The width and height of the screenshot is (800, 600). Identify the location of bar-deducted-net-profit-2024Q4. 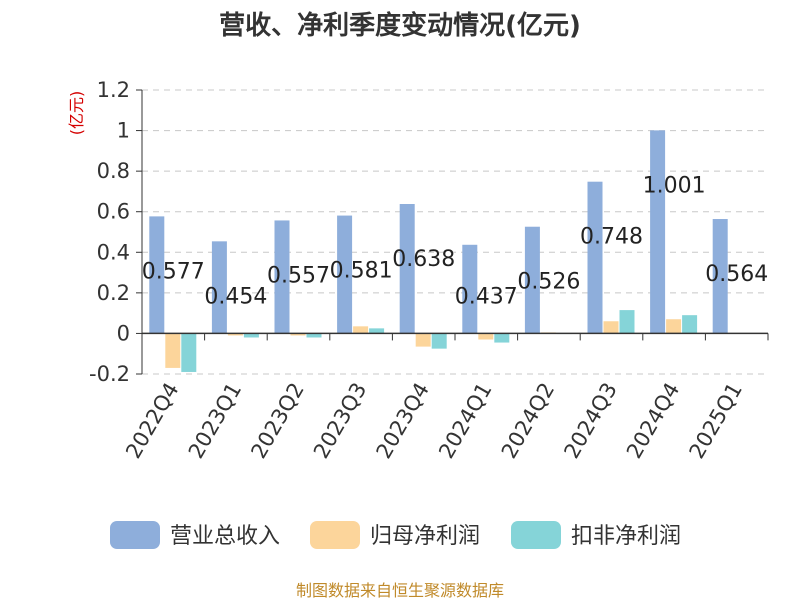
(690, 324).